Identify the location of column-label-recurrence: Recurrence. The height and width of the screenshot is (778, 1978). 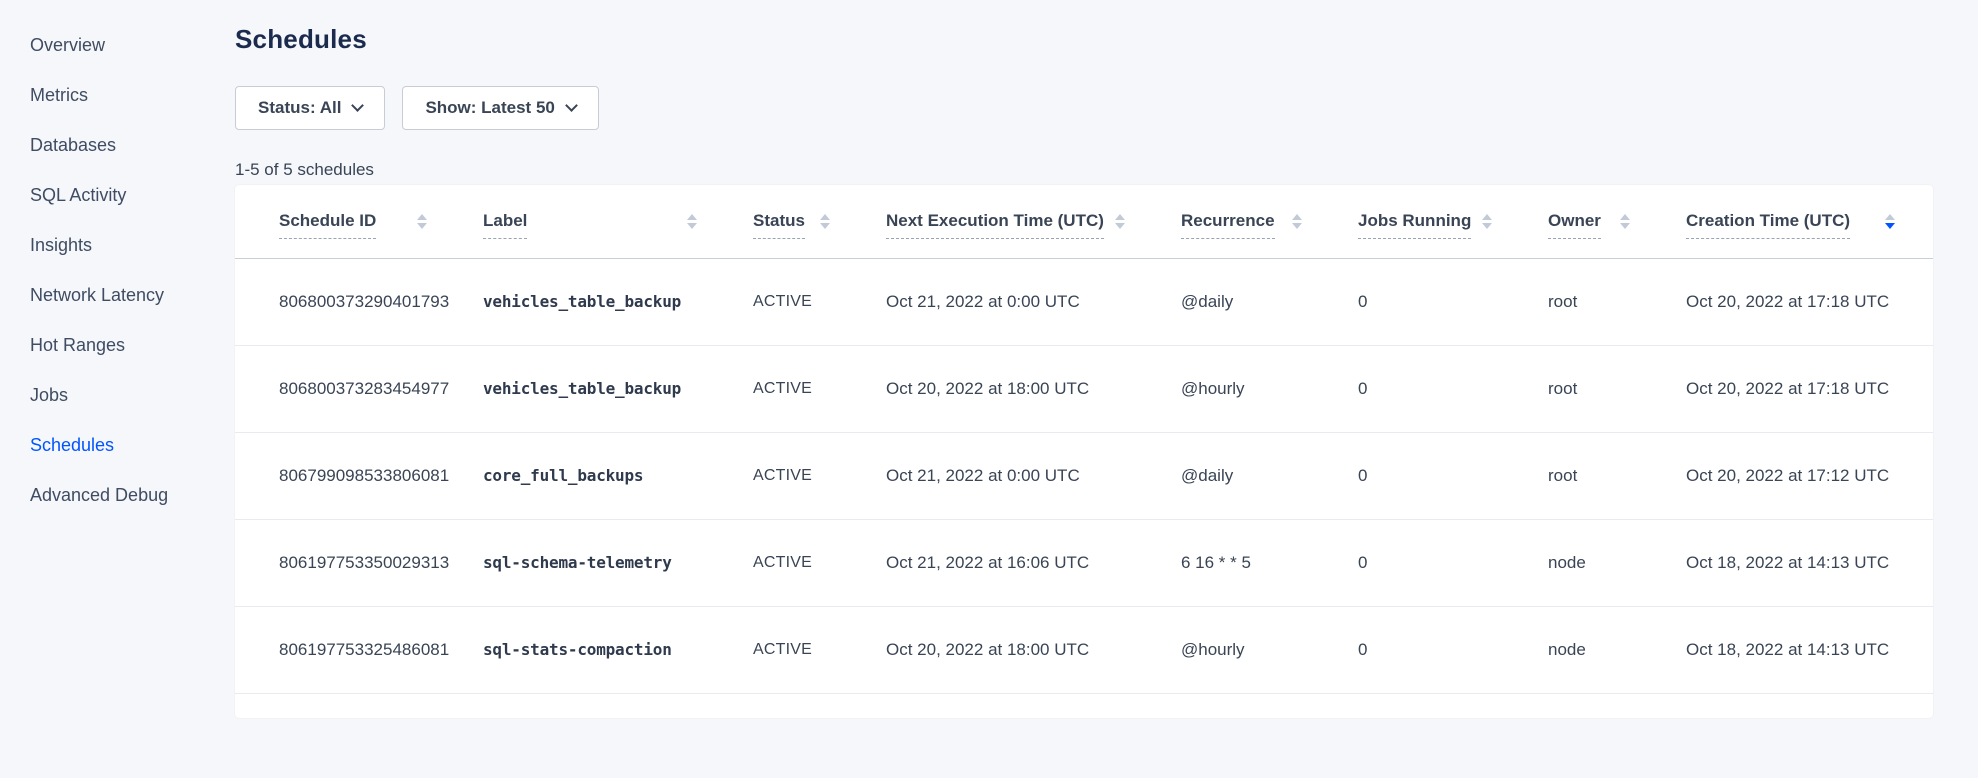
(1228, 225).